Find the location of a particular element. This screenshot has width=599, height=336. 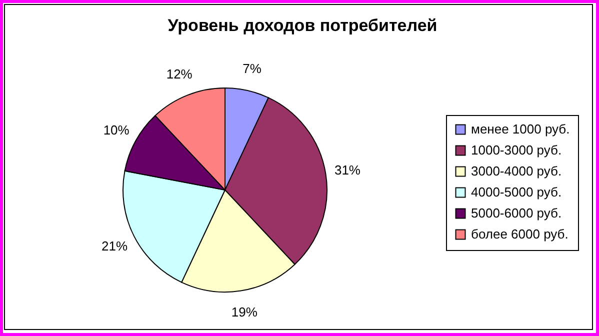

legend-label: 5000-6000 руб. is located at coordinates (516, 213).